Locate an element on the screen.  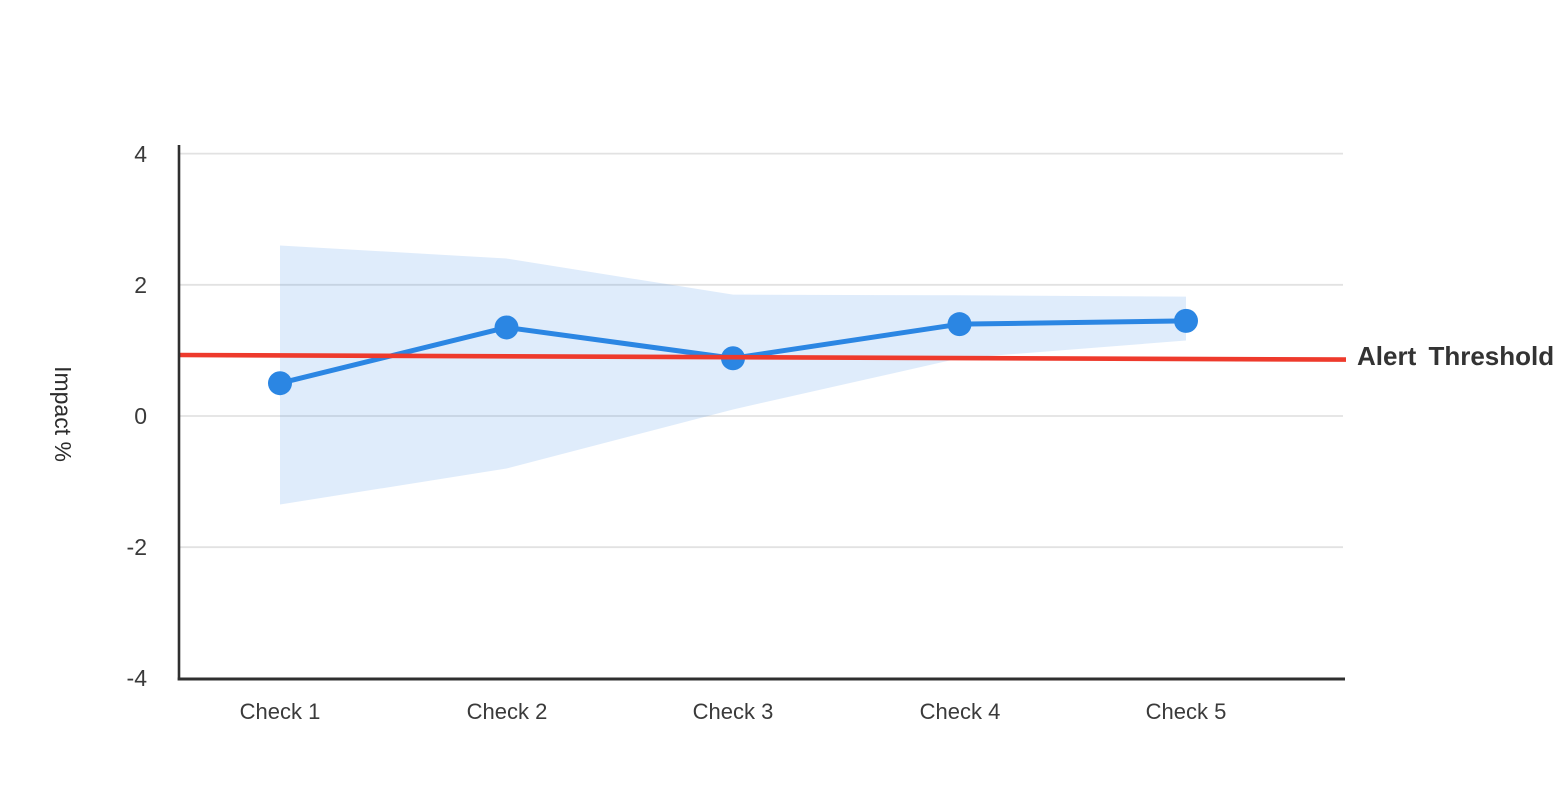
threshold-line is located at coordinates (762, 357).